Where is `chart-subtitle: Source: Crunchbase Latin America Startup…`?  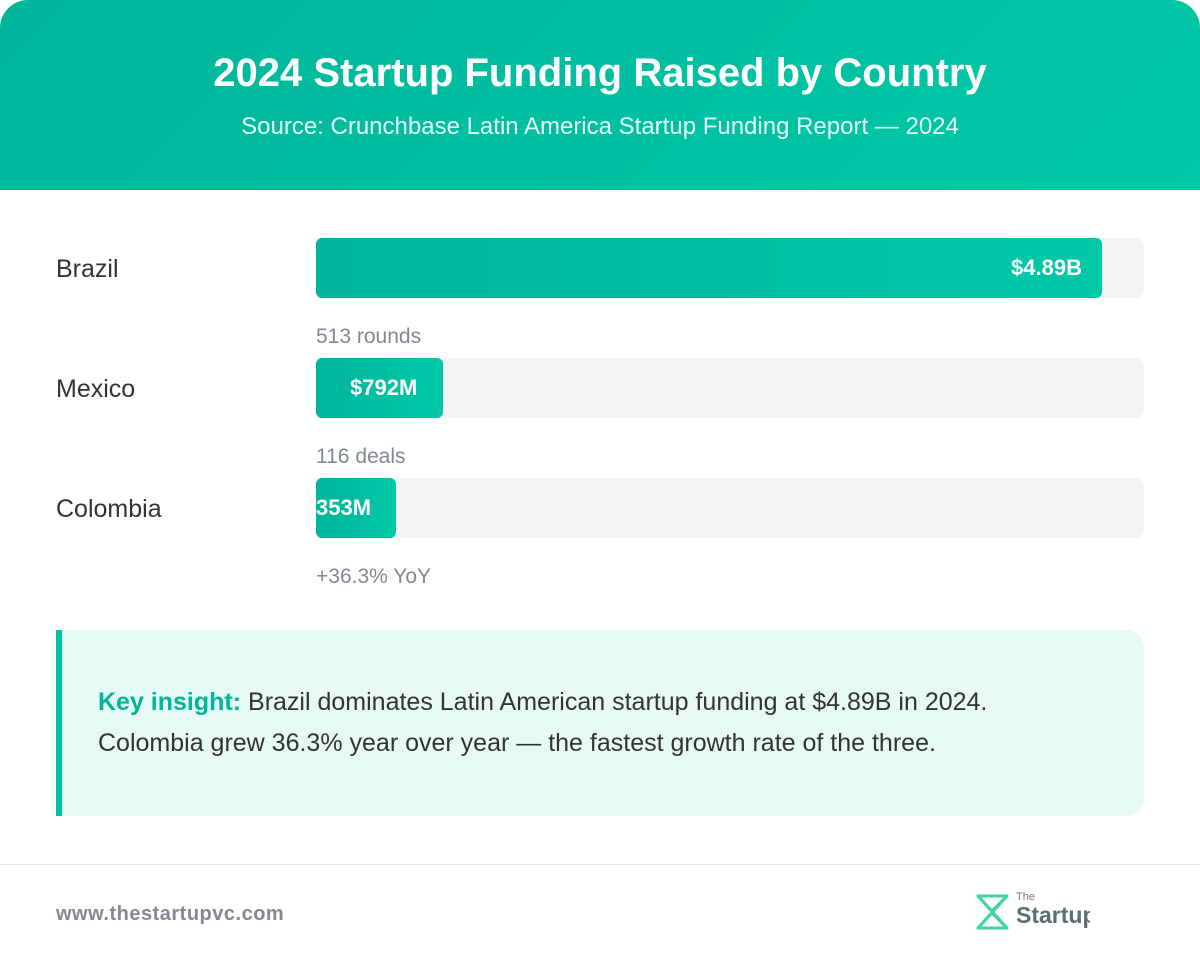
chart-subtitle: Source: Crunchbase Latin America Startup… is located at coordinates (600, 126).